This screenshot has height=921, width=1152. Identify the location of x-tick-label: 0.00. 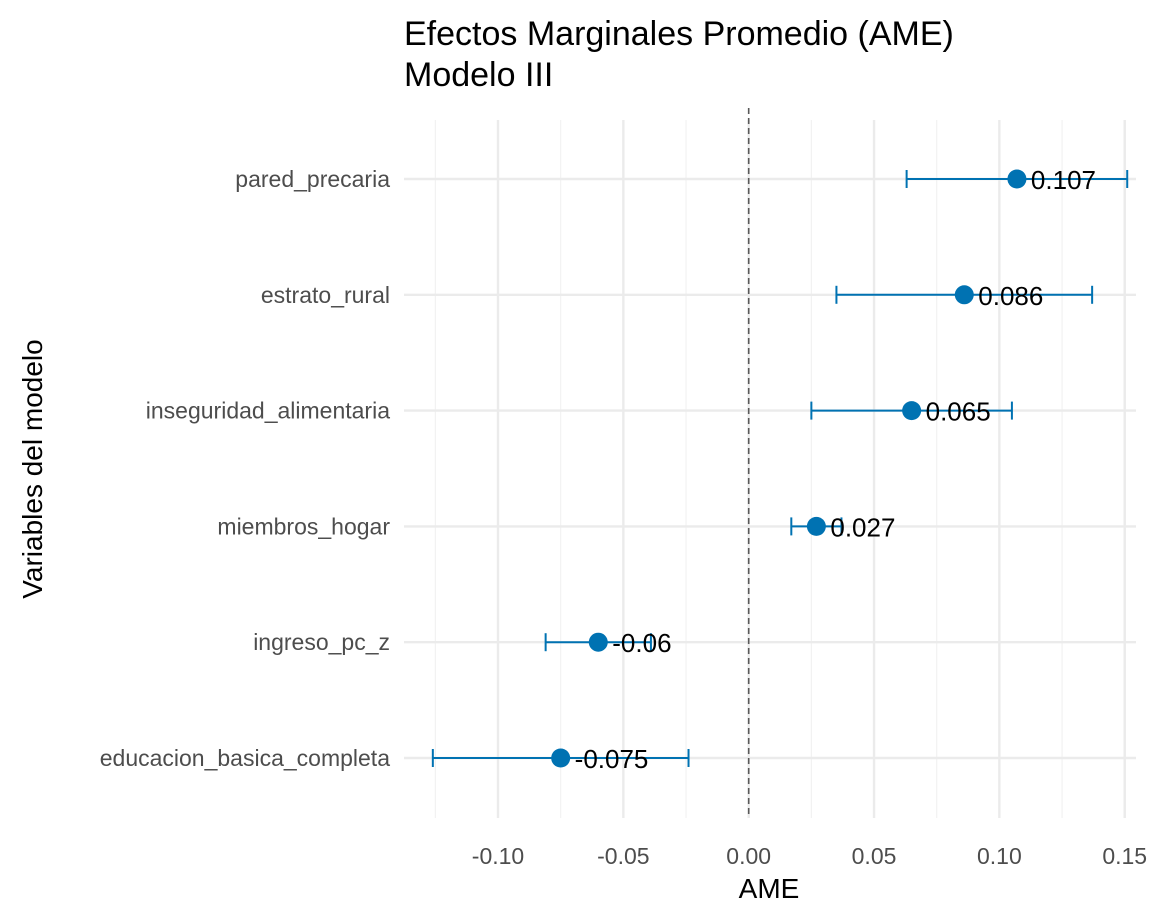
(748, 856).